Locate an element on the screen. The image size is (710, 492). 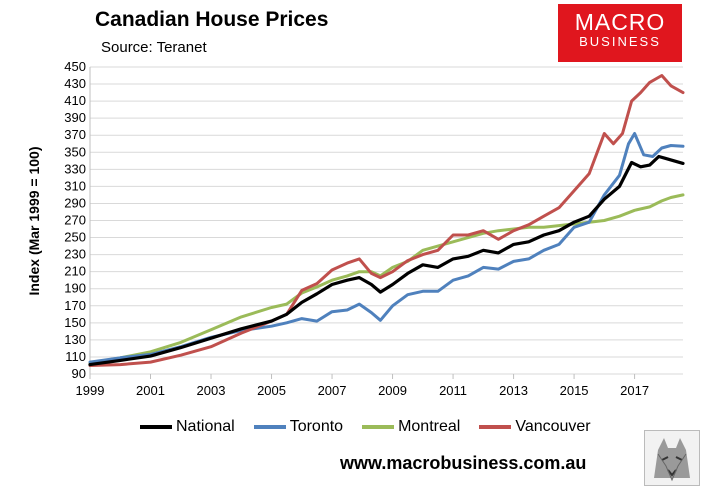
y-tick-label: 290 is located at coordinates (75, 202).